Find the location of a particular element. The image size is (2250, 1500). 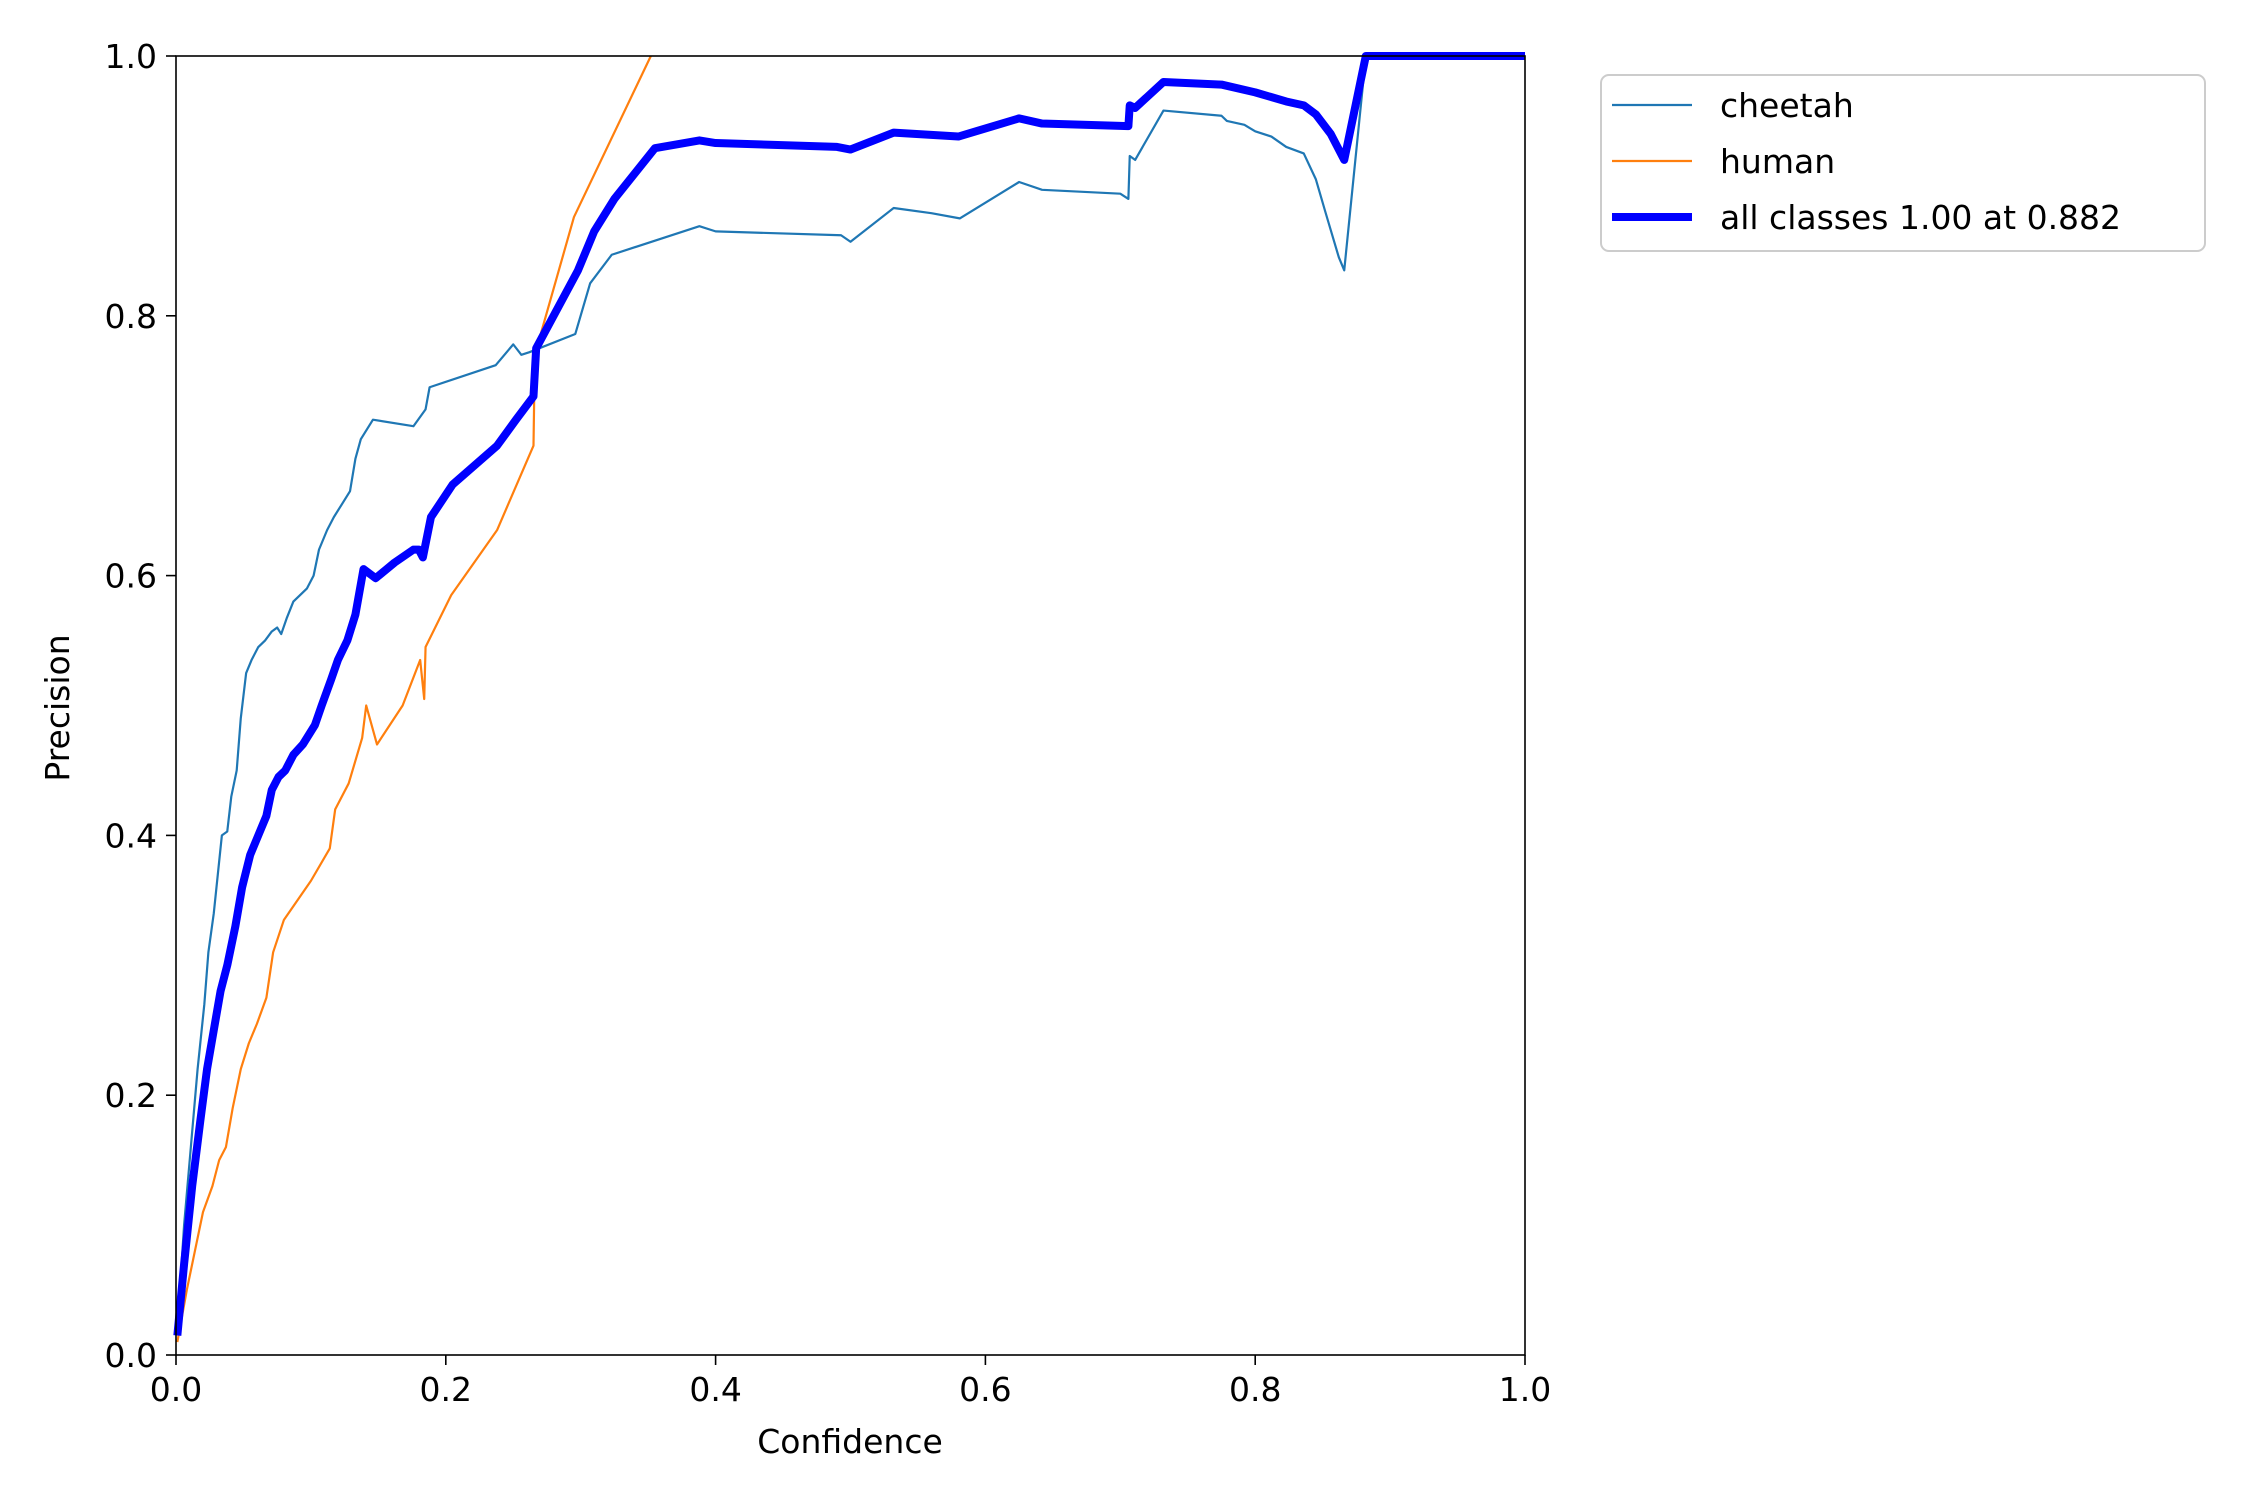

y-tick-label: 0.2 is located at coordinates (131, 1095).